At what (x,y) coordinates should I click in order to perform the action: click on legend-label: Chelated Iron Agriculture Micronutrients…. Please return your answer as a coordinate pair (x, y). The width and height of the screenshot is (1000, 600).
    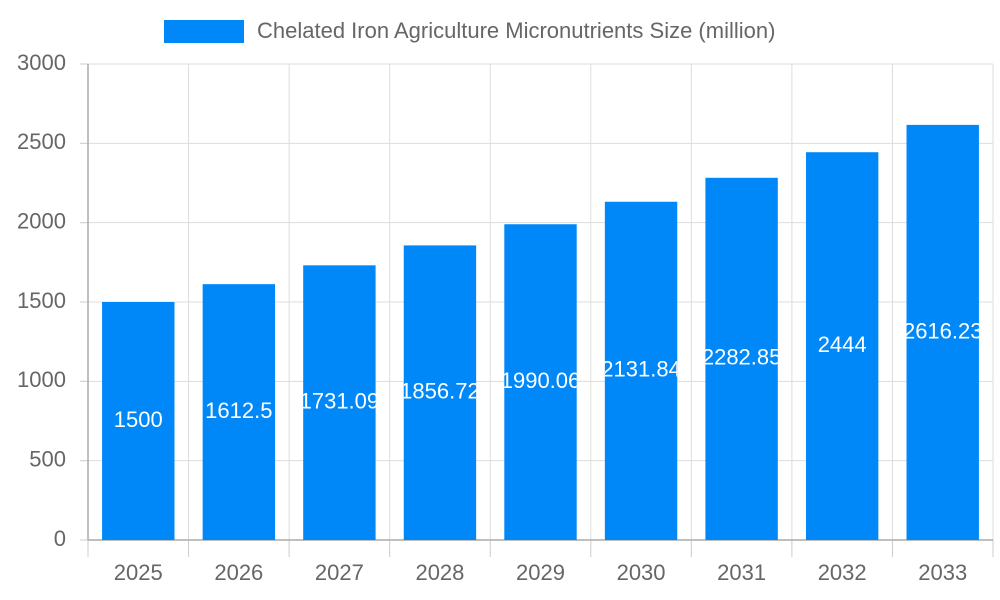
    Looking at the image, I should click on (516, 30).